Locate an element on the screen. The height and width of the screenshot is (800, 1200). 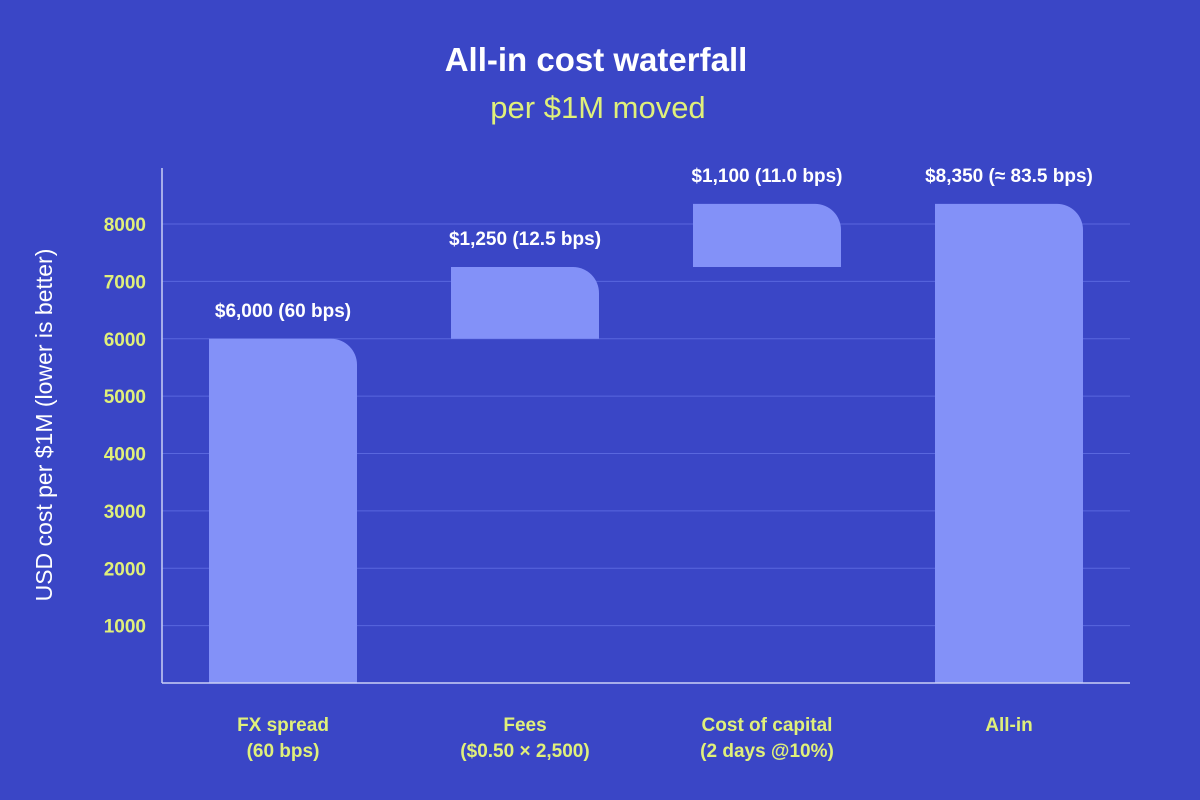
y-tick-label: 7000 is located at coordinates (125, 282).